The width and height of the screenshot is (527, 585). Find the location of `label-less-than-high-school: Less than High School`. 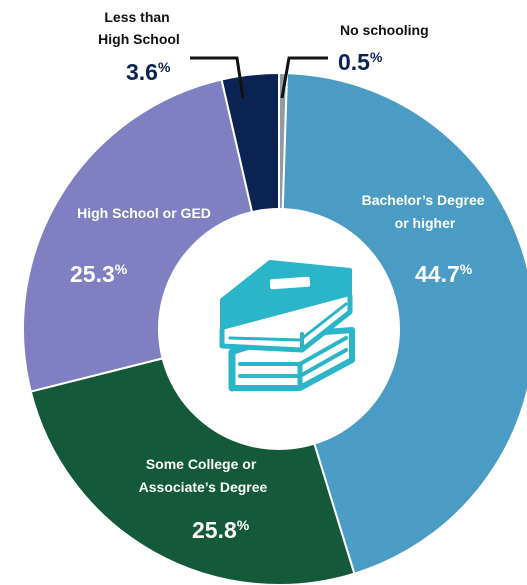

label-less-than-high-school: Less than High School is located at coordinates (139, 28).